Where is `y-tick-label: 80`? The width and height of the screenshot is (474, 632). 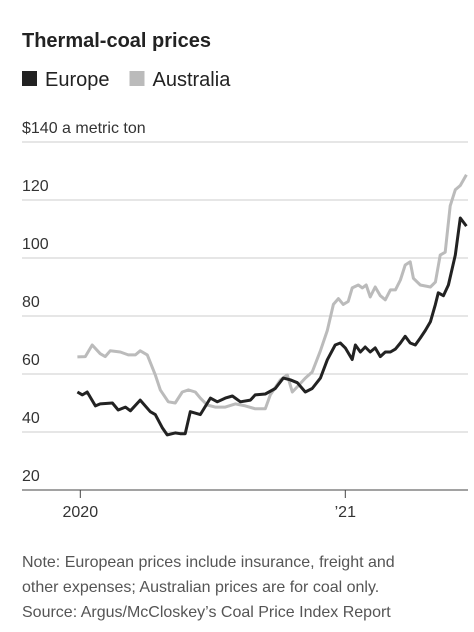
y-tick-label: 80 is located at coordinates (31, 302).